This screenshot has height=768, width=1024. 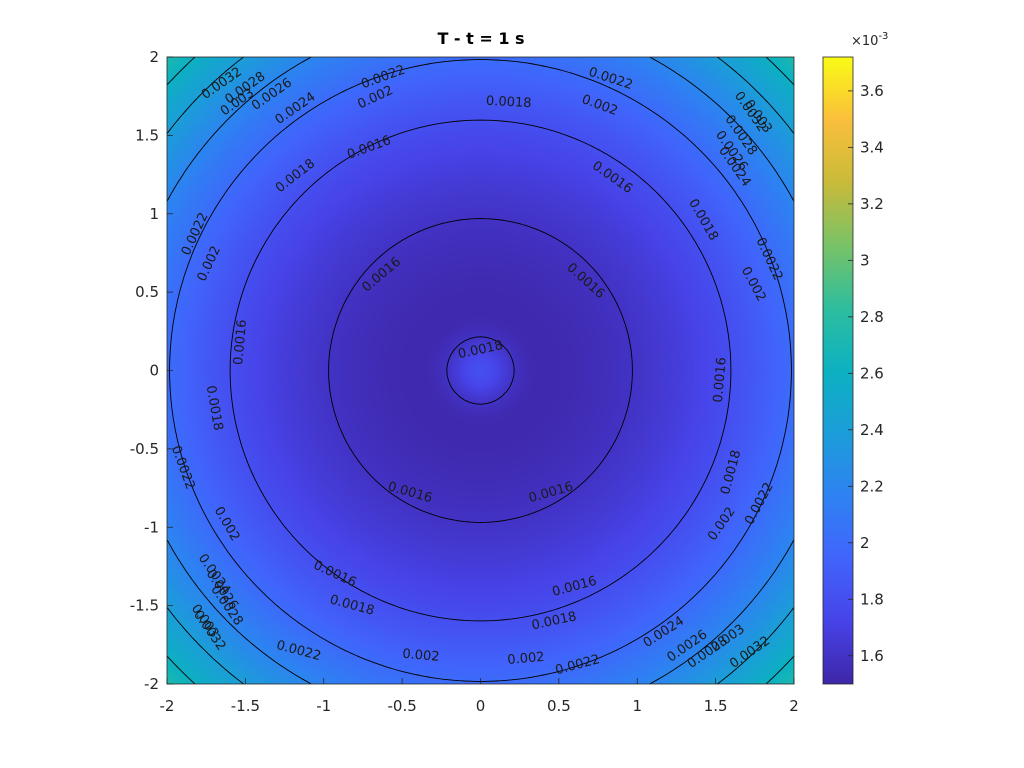 What do you see at coordinates (872, 91) in the screenshot?
I see `colorbar-tick-label: 3.6` at bounding box center [872, 91].